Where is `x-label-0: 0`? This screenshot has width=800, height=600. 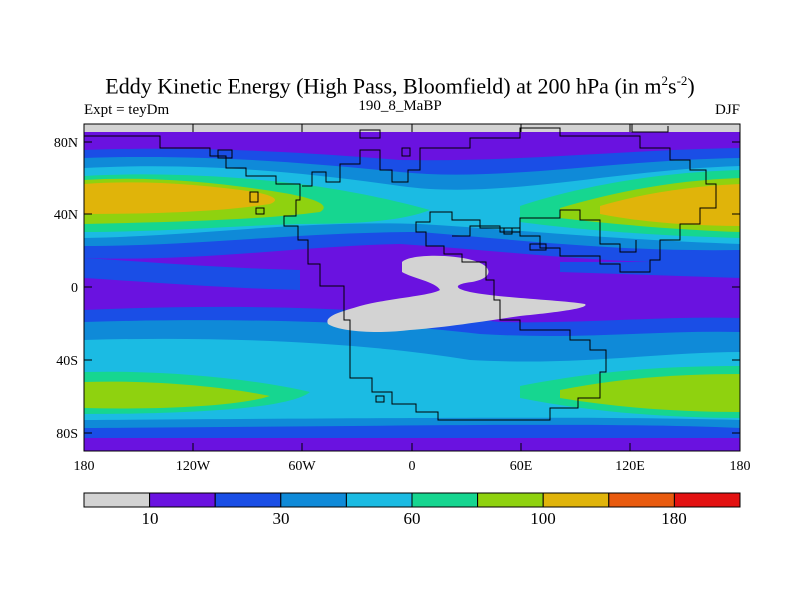
x-label-0: 0 is located at coordinates (412, 466).